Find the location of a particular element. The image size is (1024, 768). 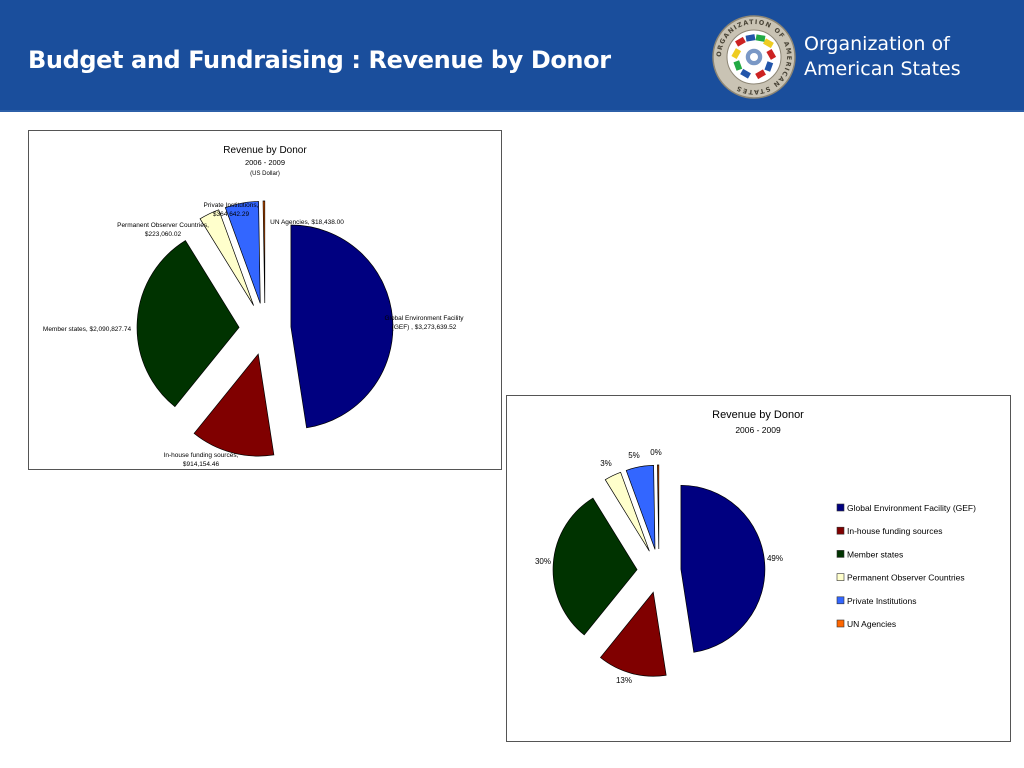

percent-label: 3% is located at coordinates (606, 463).